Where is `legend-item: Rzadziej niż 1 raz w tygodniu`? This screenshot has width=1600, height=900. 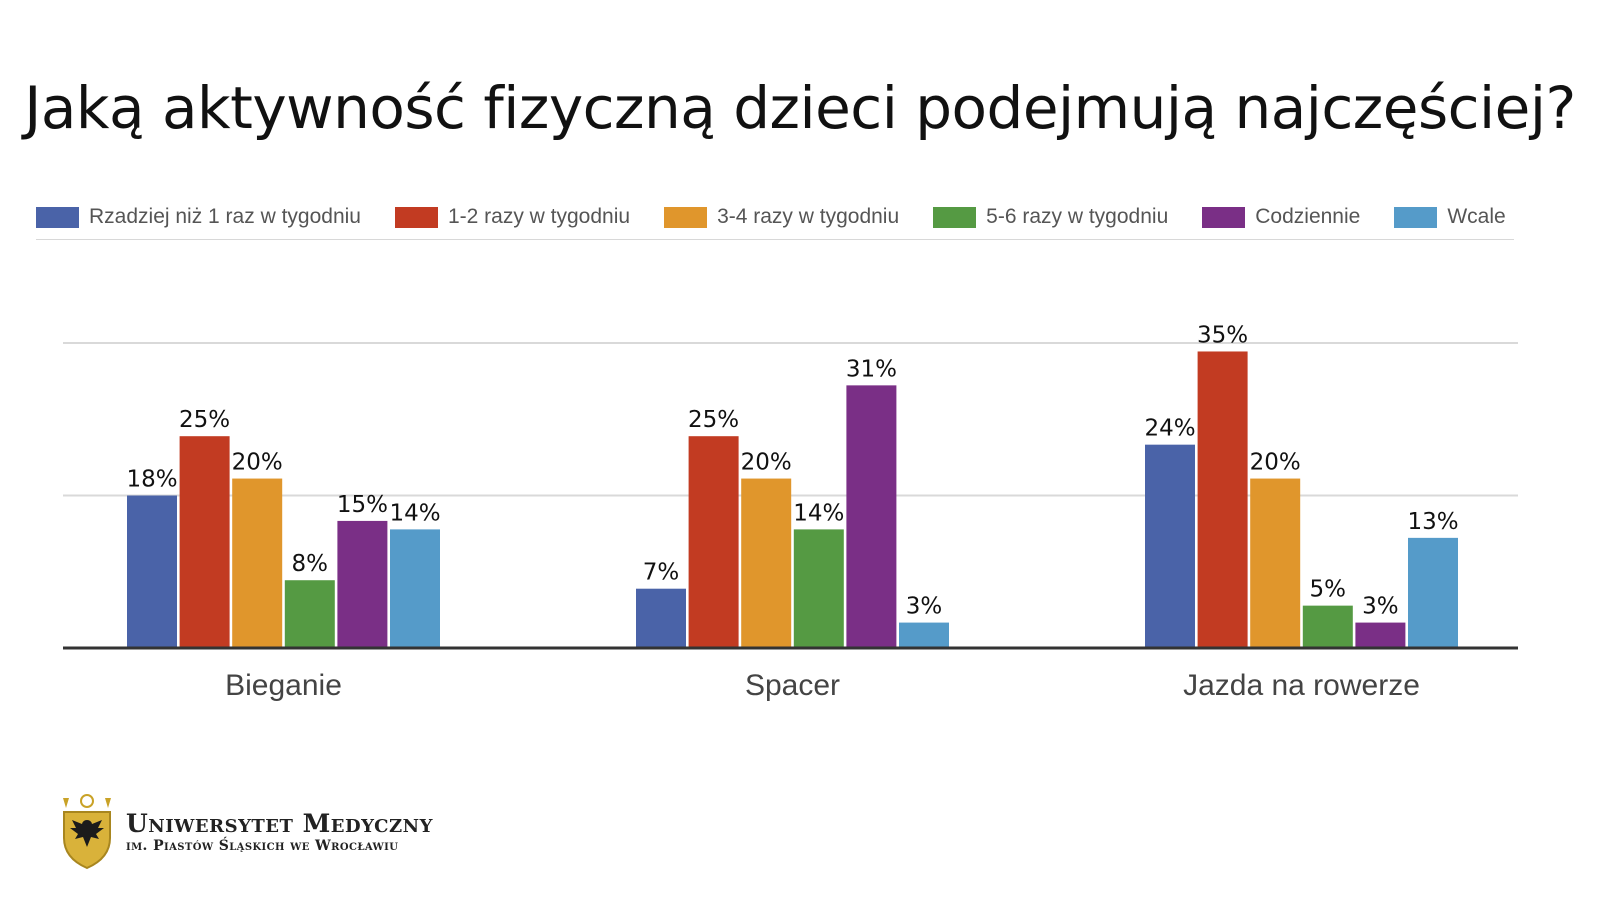
legend-item: Rzadziej niż 1 raz w tygodniu is located at coordinates (198, 217).